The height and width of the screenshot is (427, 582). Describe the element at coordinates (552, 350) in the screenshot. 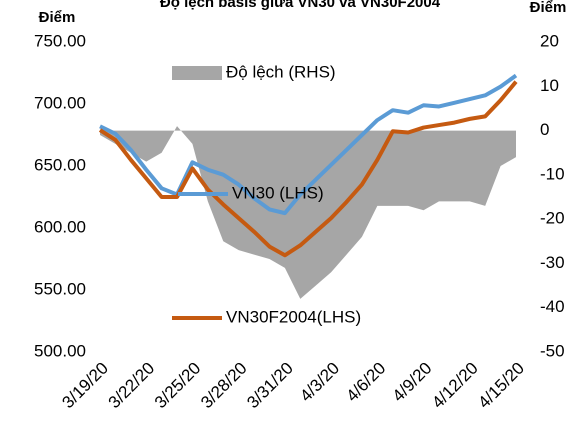

I see `y2-tick-label: -50` at that location.